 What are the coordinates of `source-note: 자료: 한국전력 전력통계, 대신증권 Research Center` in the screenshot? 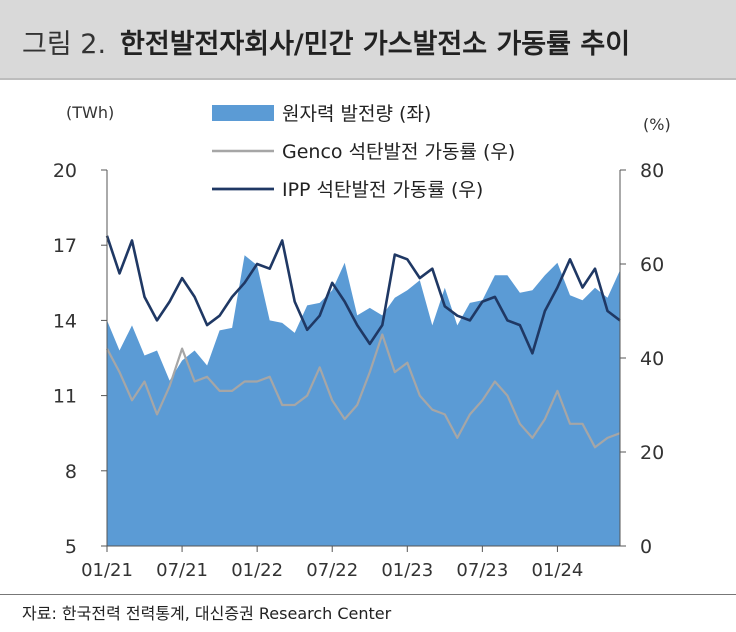 It's located at (207, 613).